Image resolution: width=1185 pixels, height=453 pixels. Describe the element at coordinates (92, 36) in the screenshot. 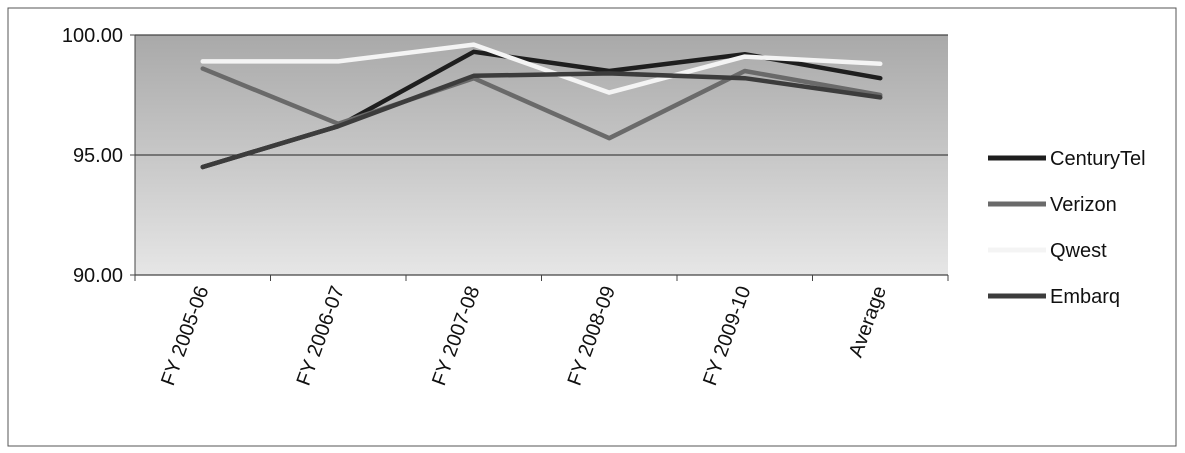

I see `y-tick-label-2: 100.00` at that location.